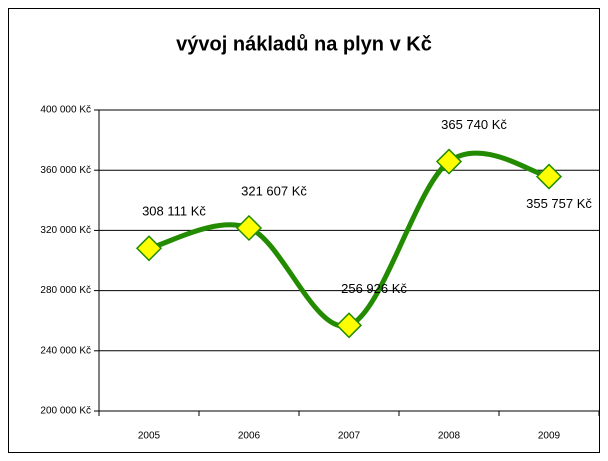 This screenshot has width=608, height=461. I want to click on data-label: 355 757 Kč, so click(559, 203).